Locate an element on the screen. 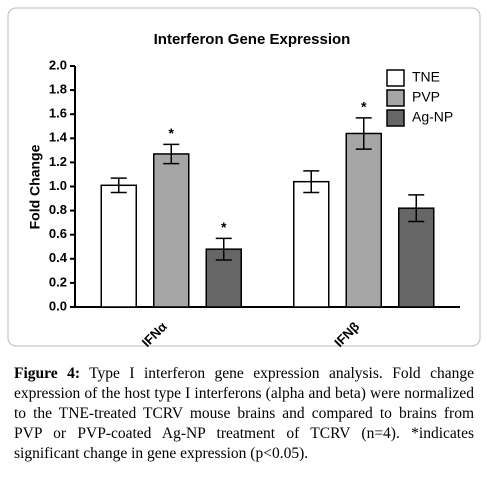 This screenshot has height=501, width=487. y-tick-label: 2.0 is located at coordinates (58, 64).